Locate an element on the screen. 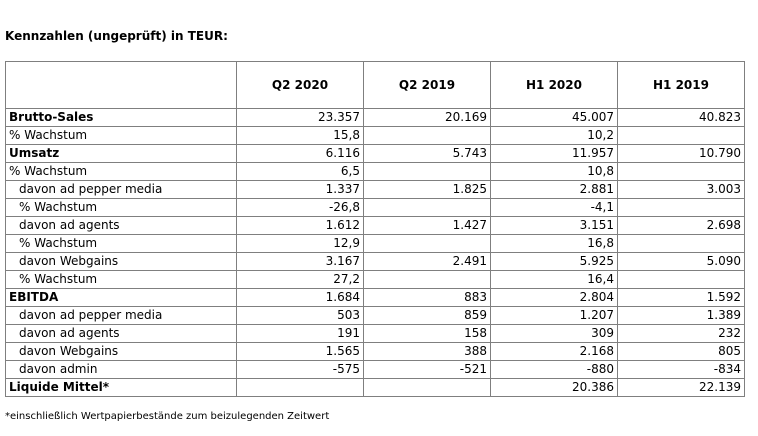  cell-value: 11.957 is located at coordinates (554, 153).